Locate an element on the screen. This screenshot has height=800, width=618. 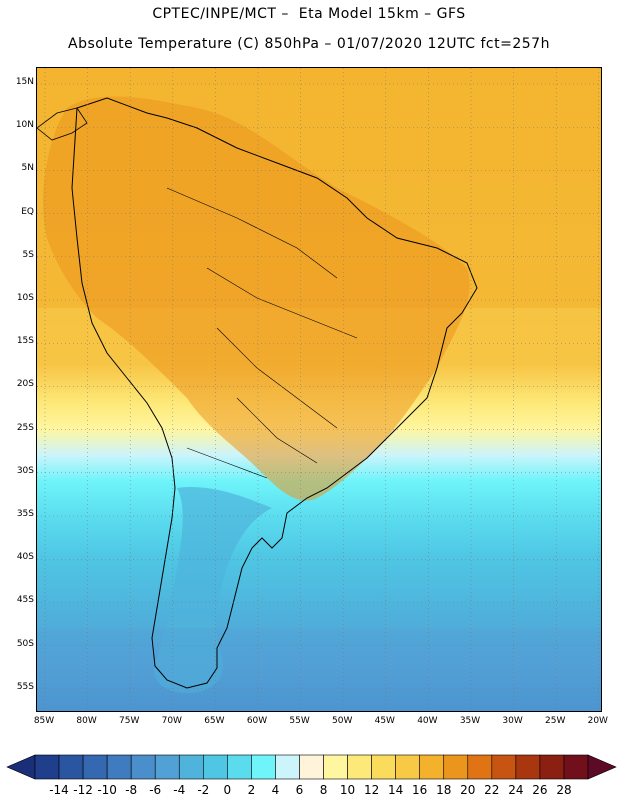
colorbar-tick-label: 22 is located at coordinates (492, 790).